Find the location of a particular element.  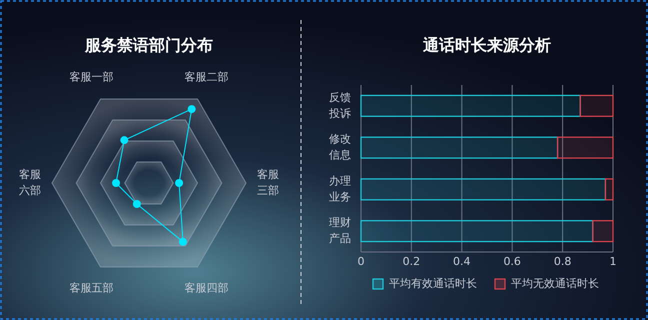

spoke-label: 客服三部 is located at coordinates (268, 183).